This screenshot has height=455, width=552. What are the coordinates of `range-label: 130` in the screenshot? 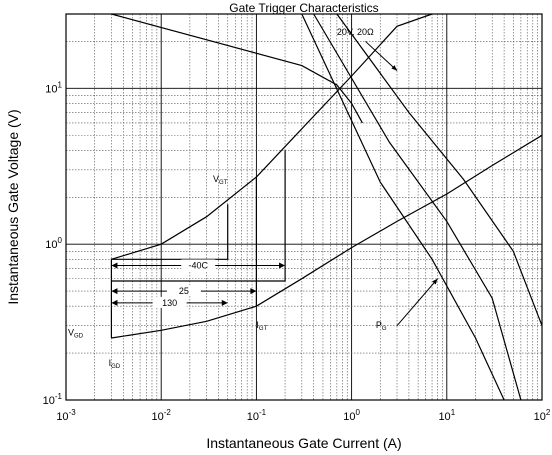 It's located at (169, 303).